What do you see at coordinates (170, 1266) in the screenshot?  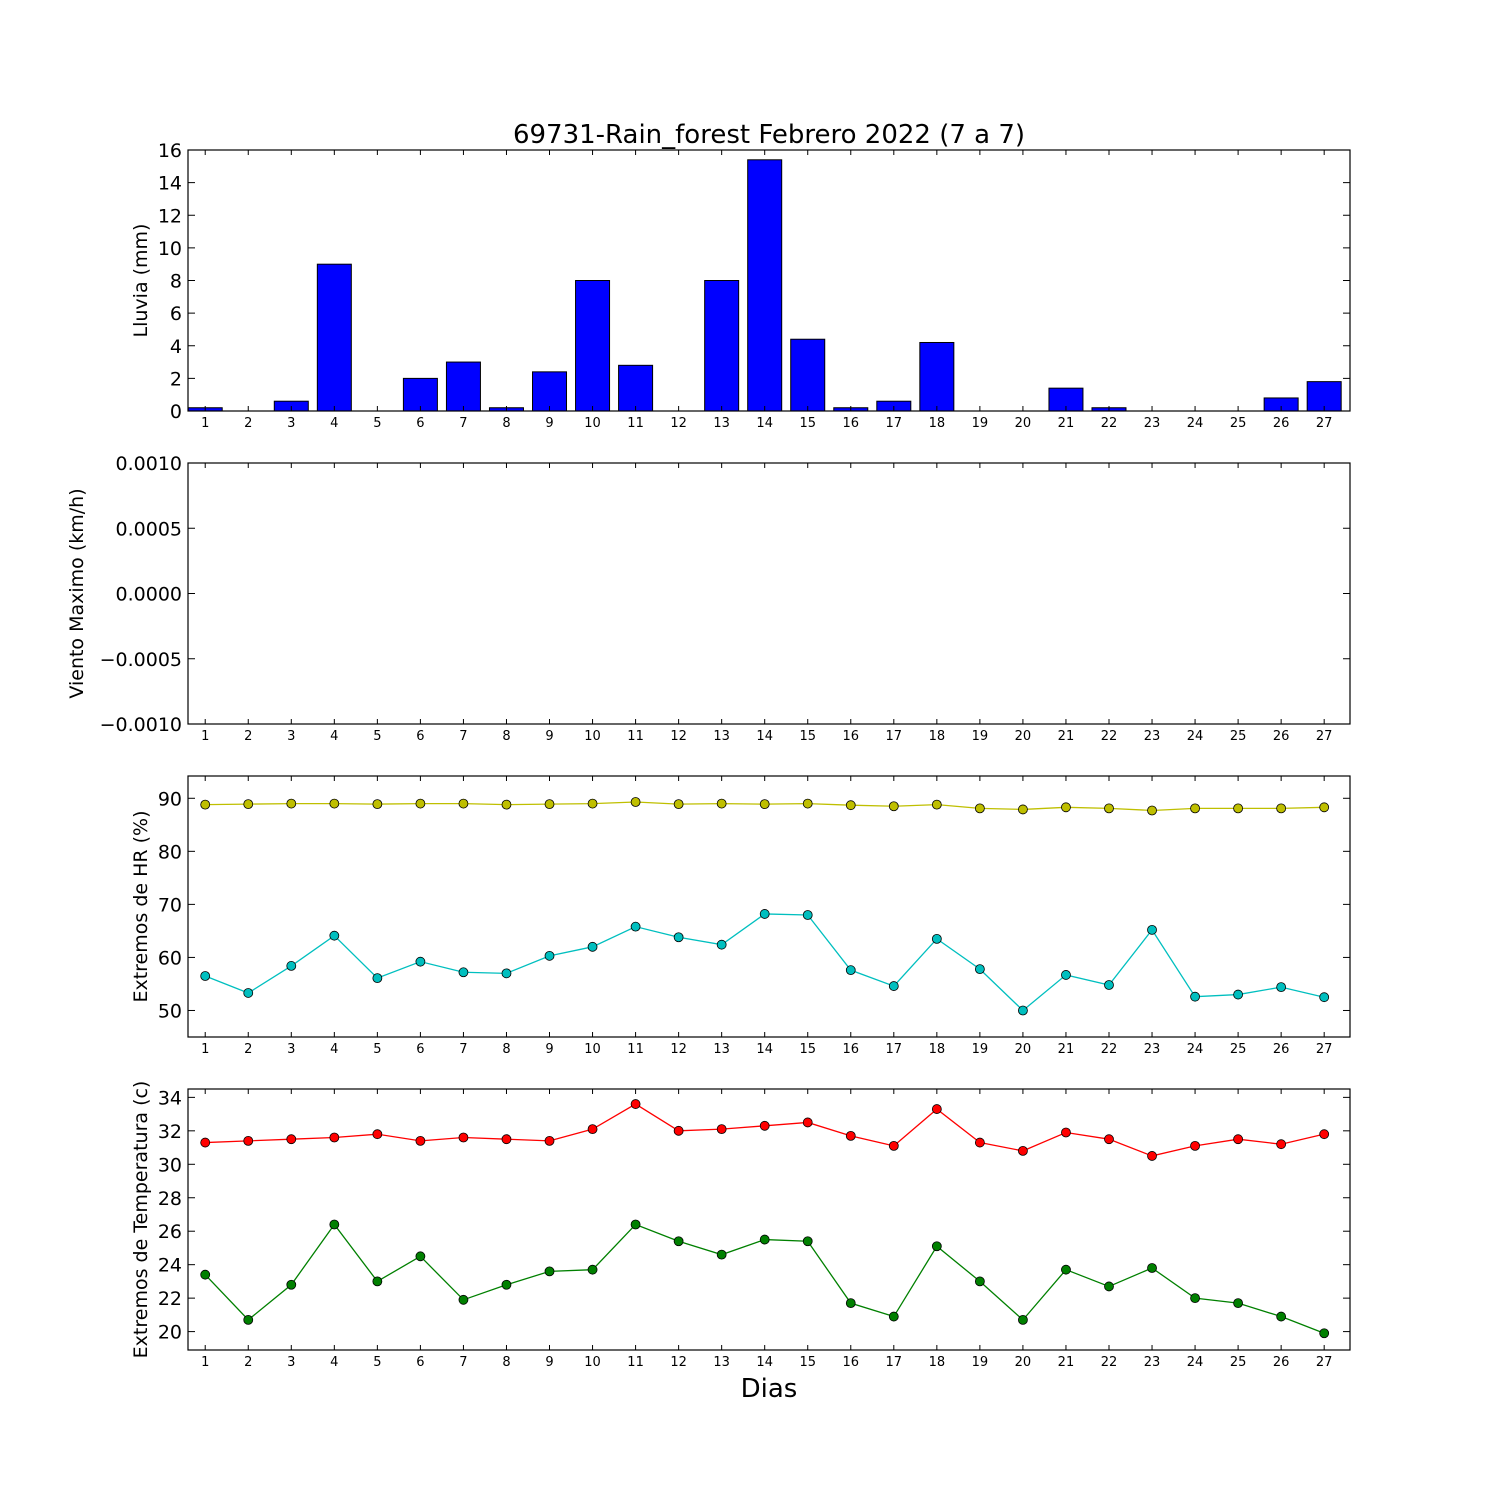 I see `y-tick-label: 24` at bounding box center [170, 1266].